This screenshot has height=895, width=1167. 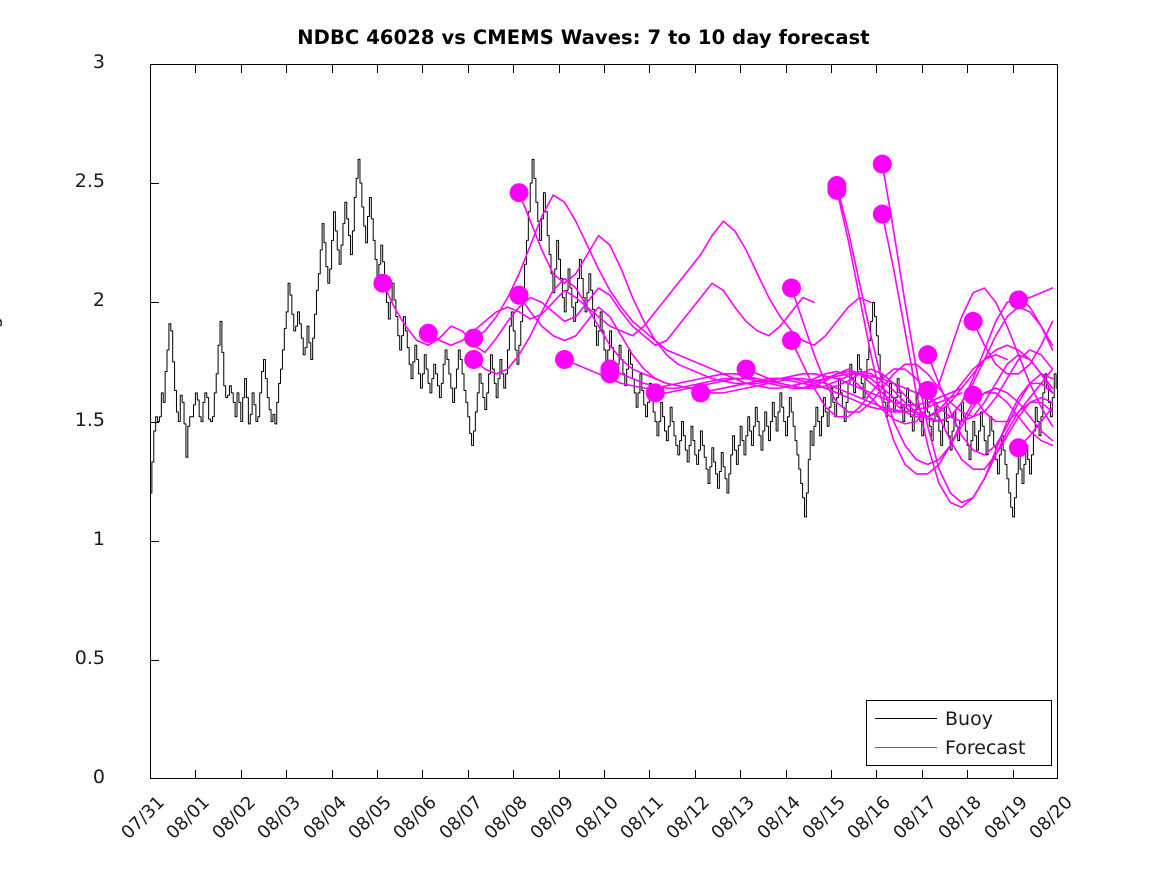 I want to click on legend-item: Buoy, so click(x=960, y=719).